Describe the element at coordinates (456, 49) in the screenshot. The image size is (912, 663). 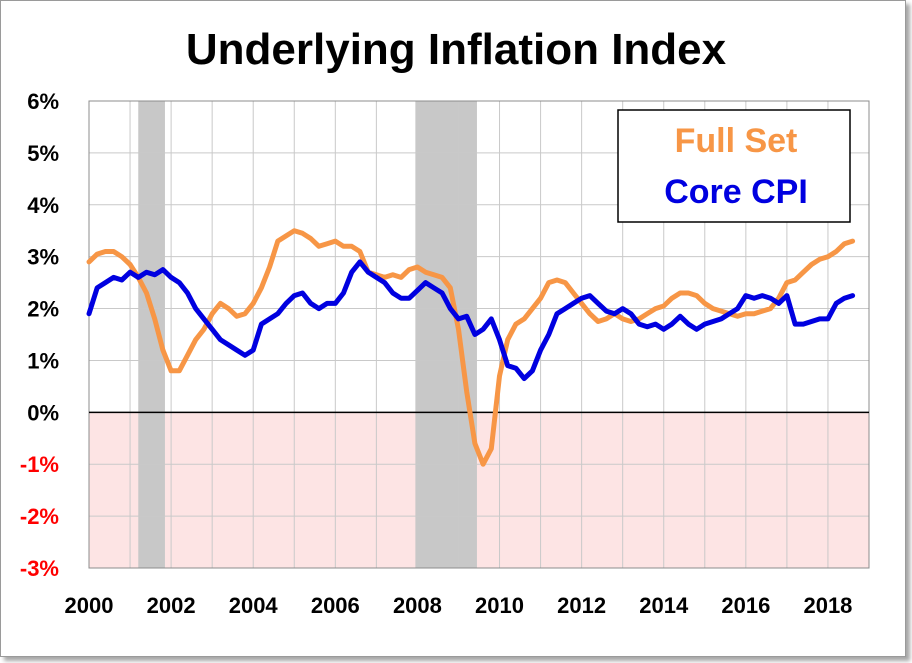
I see `chart-title: Underlying Inflation Index` at that location.